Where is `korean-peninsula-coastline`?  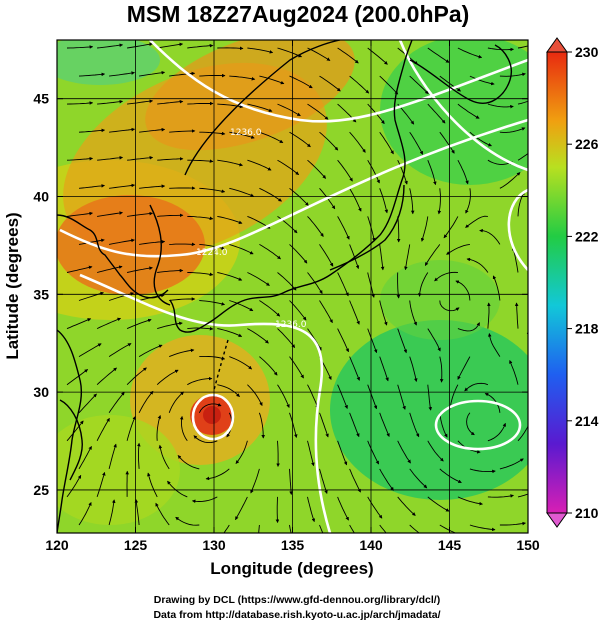
korean-peninsula-coastline is located at coordinates (160, 255).